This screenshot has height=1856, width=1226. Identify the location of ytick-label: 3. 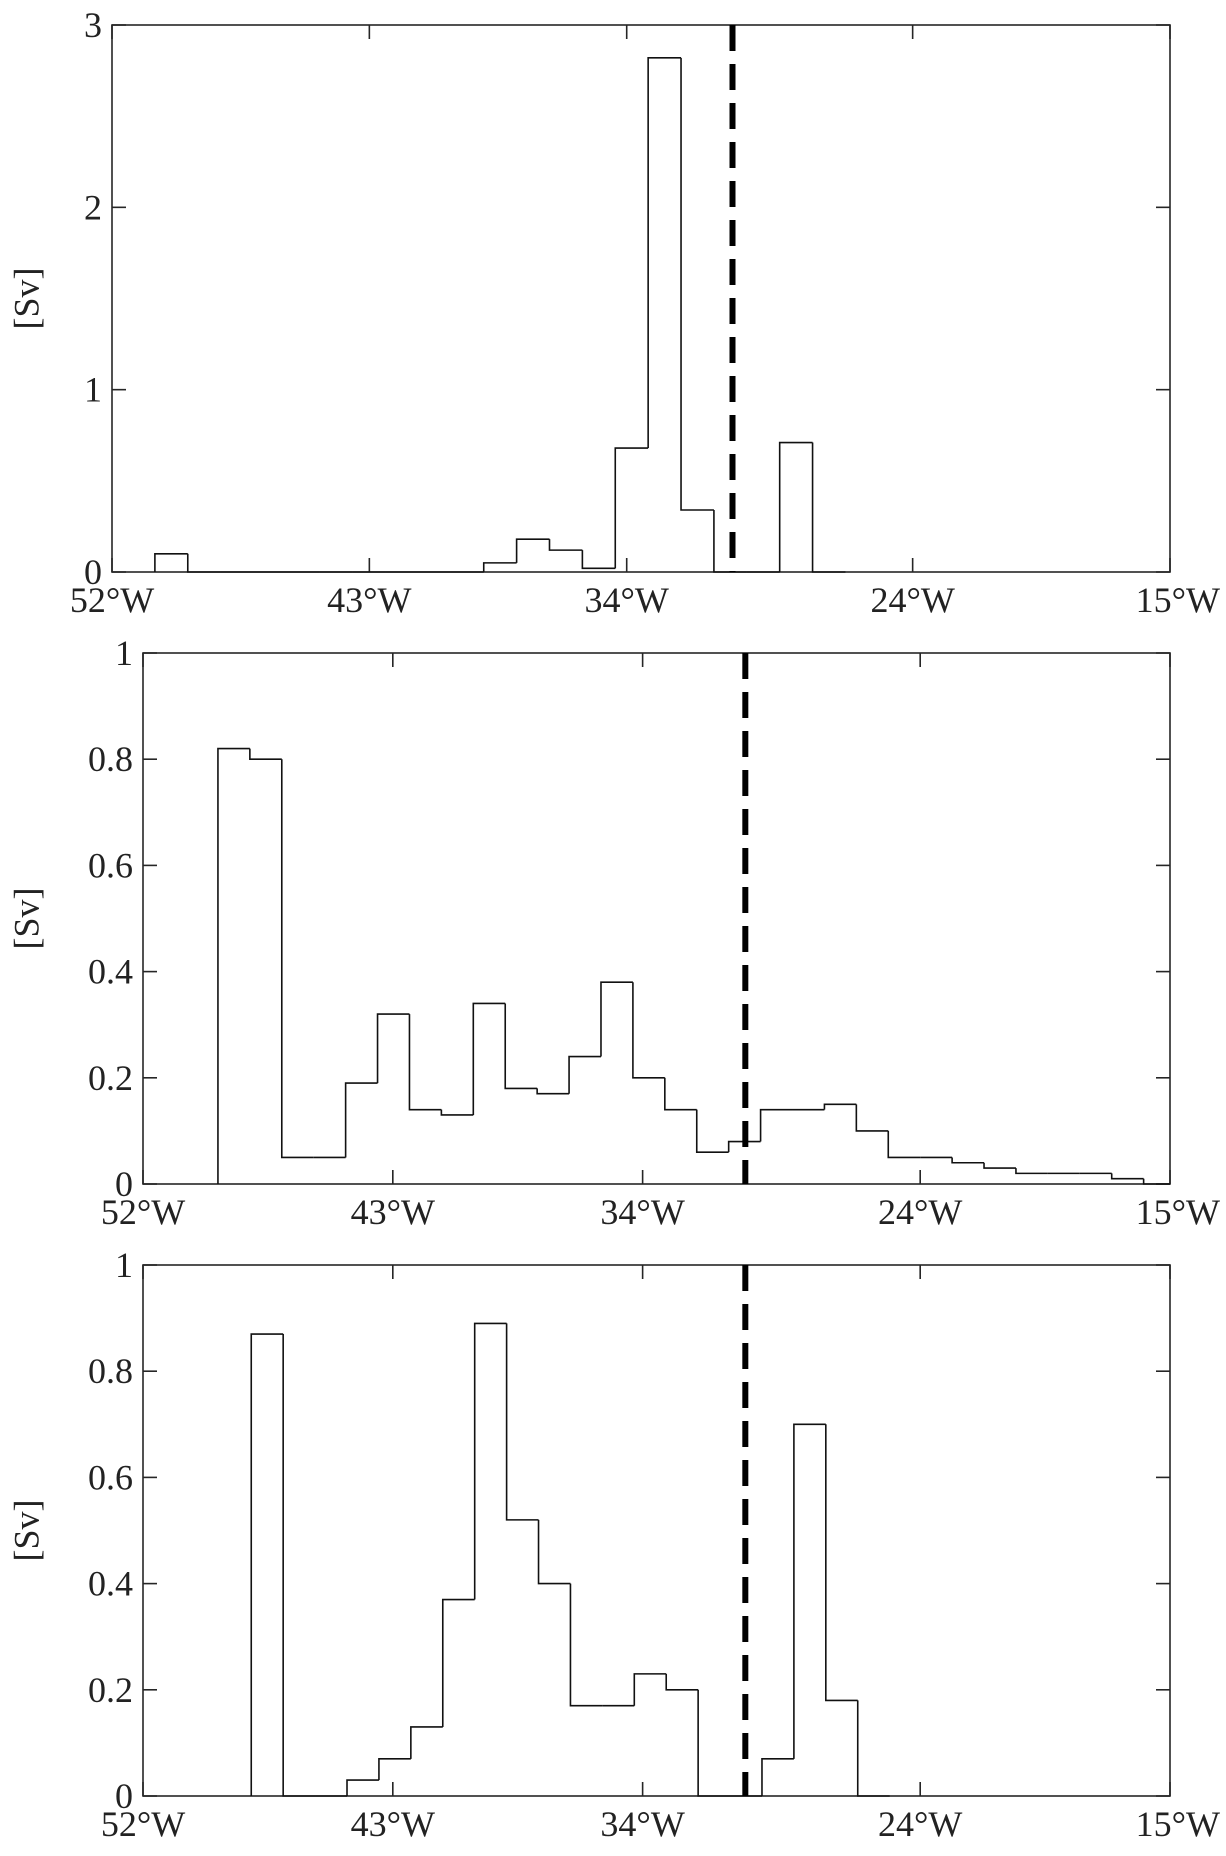
(93, 25).